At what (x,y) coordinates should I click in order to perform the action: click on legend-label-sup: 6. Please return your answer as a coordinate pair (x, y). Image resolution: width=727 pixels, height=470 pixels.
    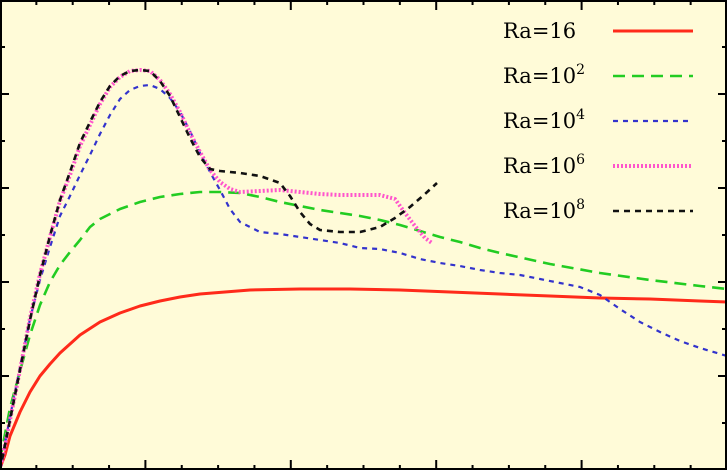
    Looking at the image, I should click on (580, 160).